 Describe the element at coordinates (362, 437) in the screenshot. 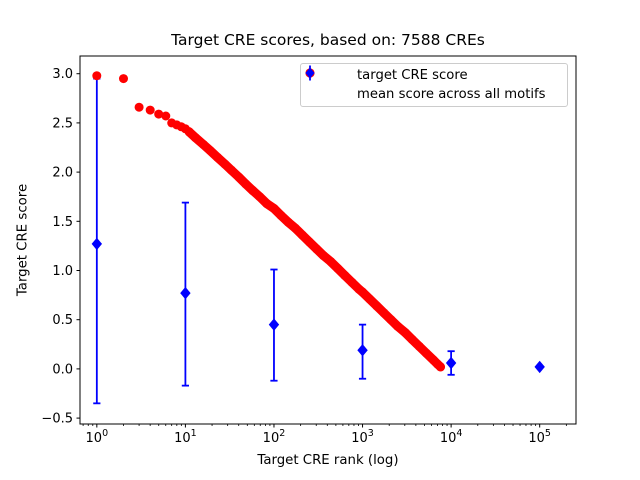

I see `svg-text: 10³` at that location.